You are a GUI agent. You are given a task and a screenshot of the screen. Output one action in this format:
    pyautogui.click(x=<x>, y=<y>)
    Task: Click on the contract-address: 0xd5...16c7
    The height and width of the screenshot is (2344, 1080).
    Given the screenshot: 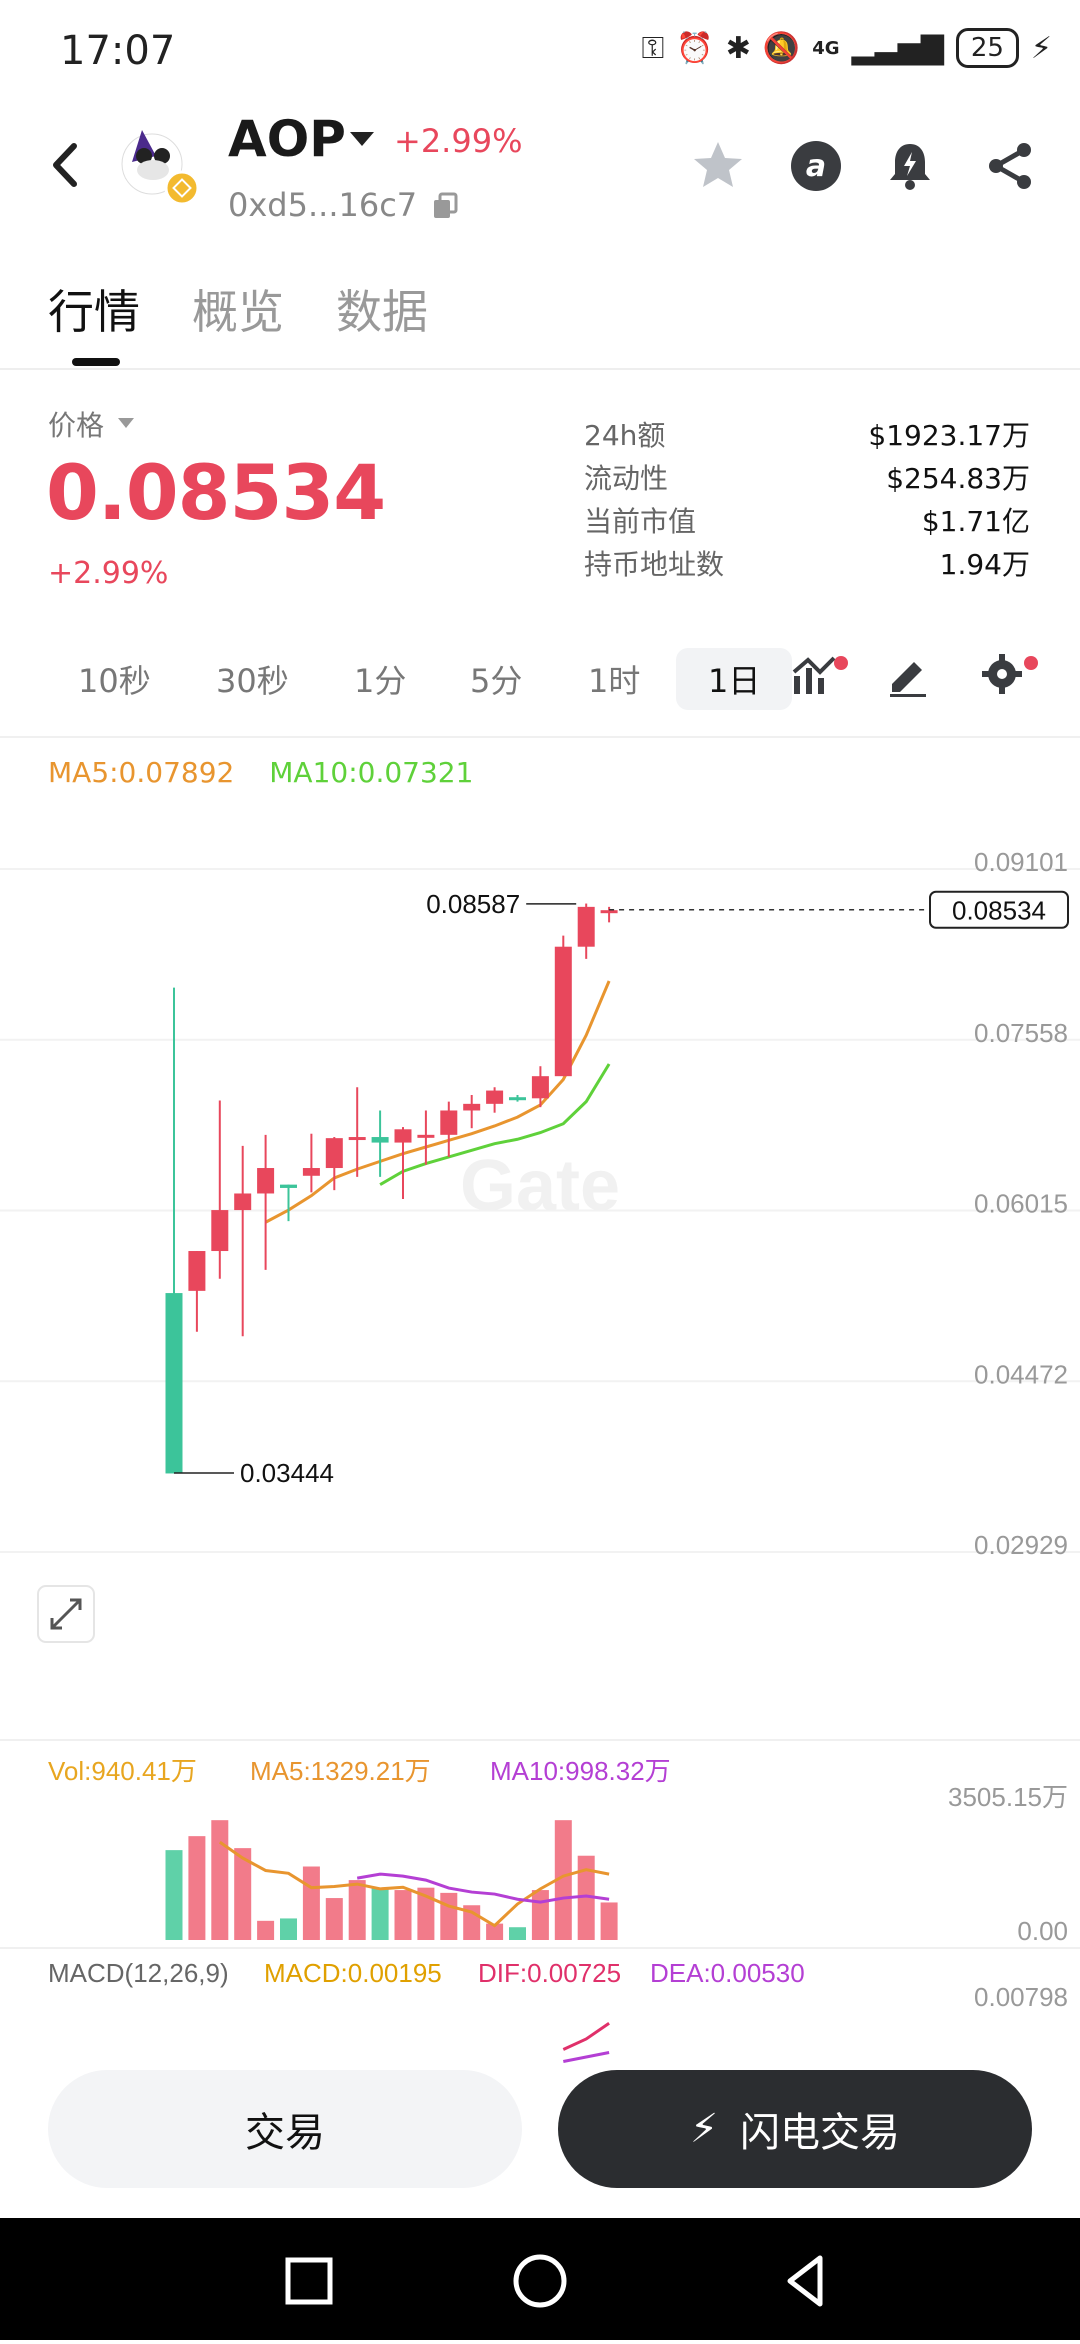 What is the action you would take?
    pyautogui.click(x=323, y=205)
    